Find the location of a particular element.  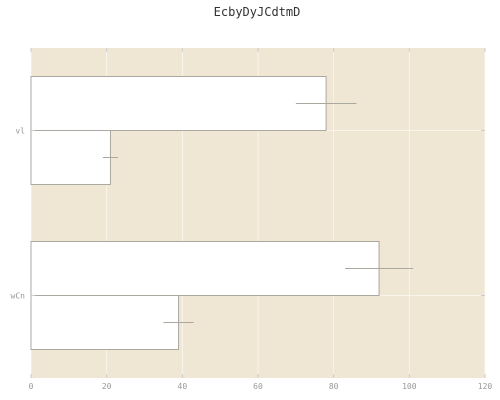

x-tick-label-0: 0 is located at coordinates (31, 386).